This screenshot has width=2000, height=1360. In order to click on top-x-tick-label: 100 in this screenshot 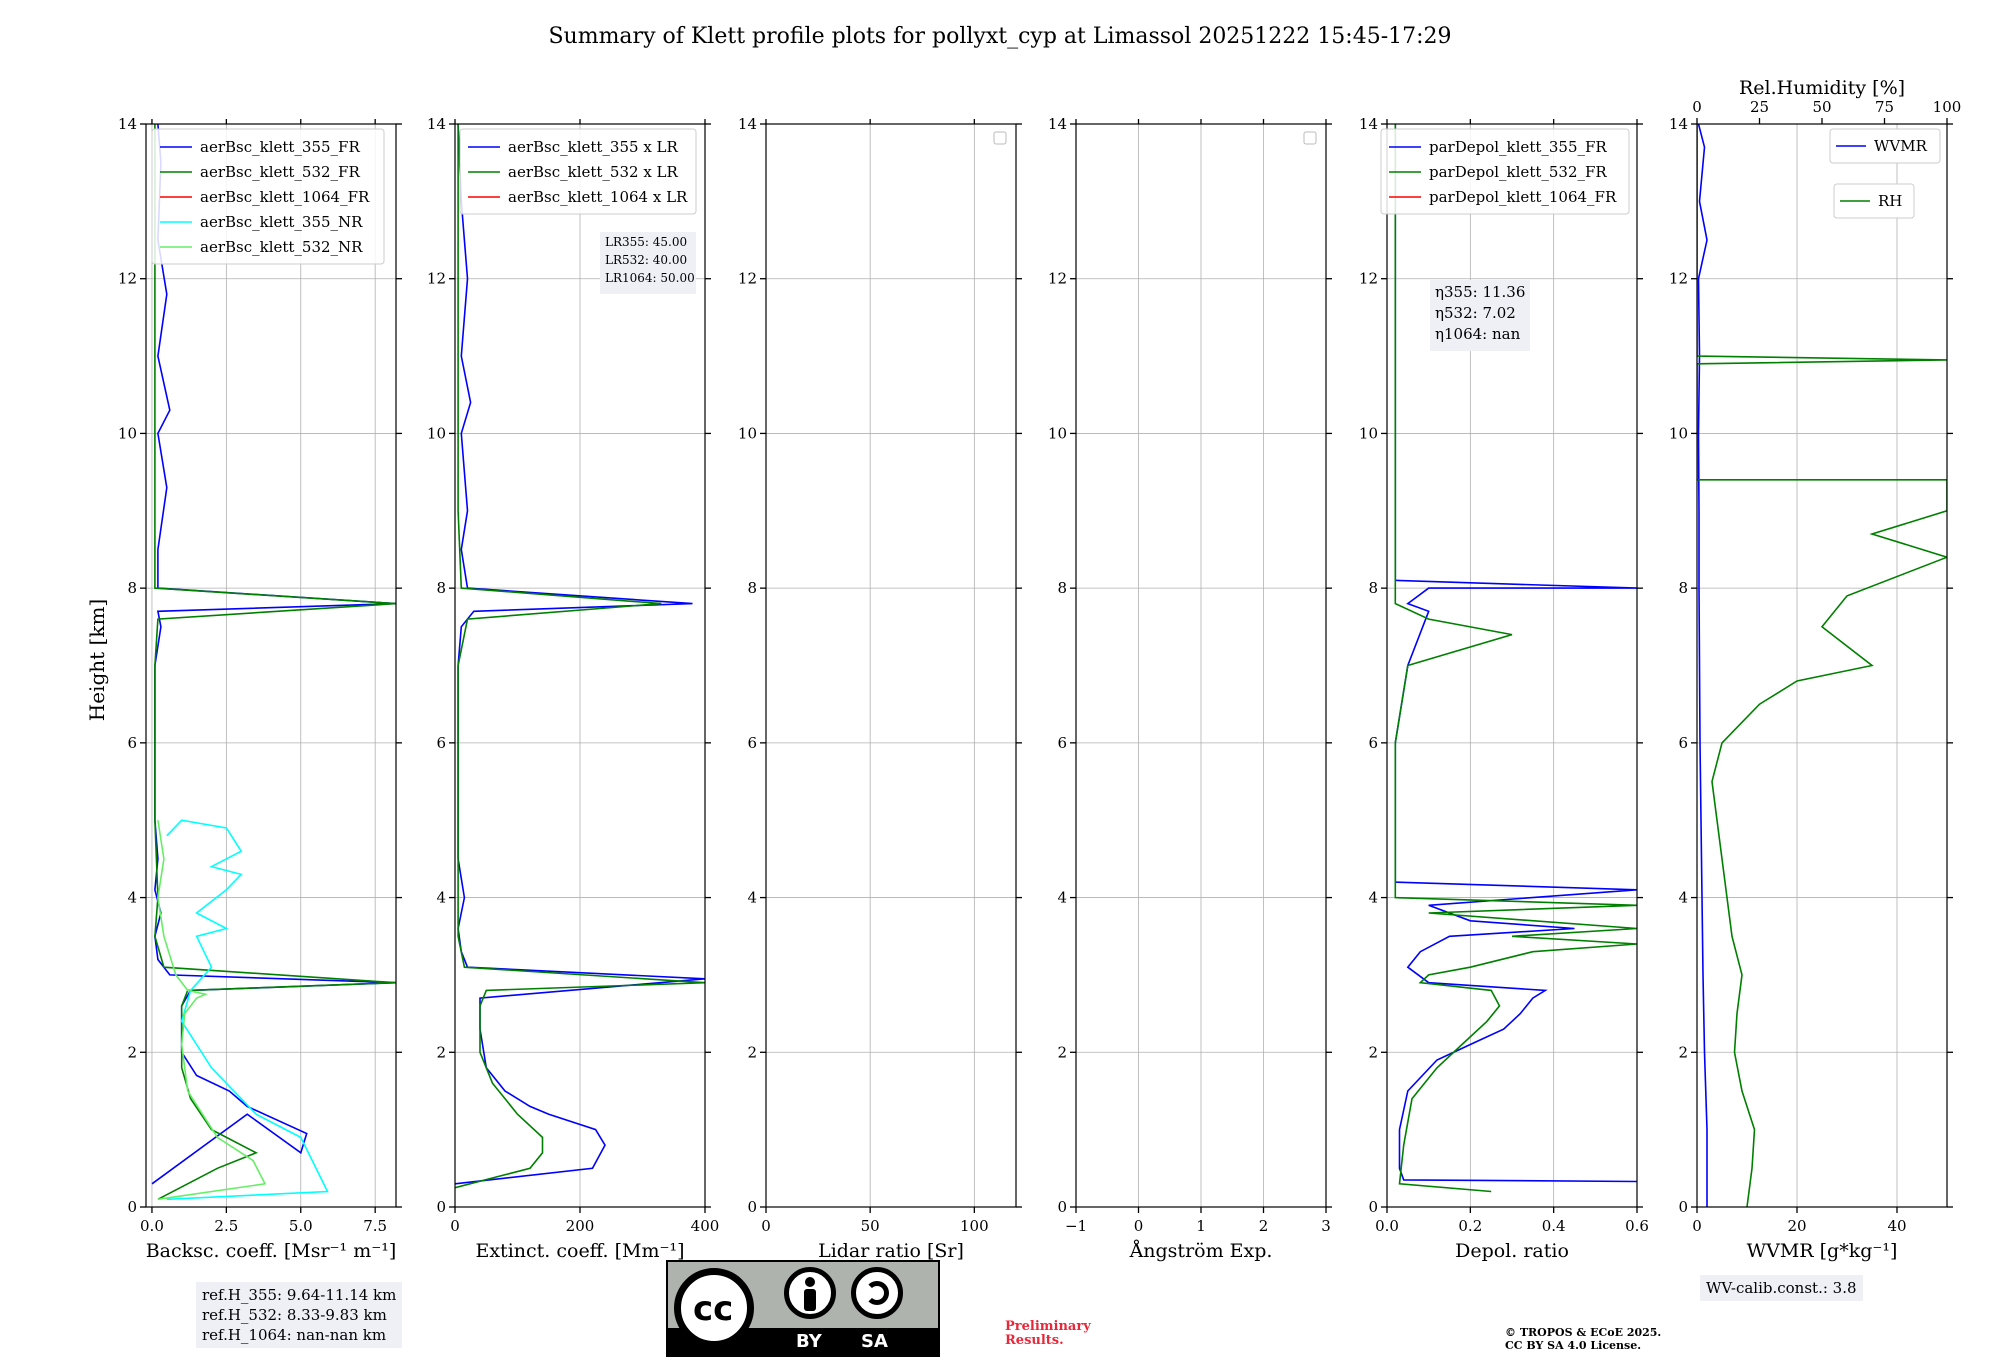, I will do `click(1947, 107)`.